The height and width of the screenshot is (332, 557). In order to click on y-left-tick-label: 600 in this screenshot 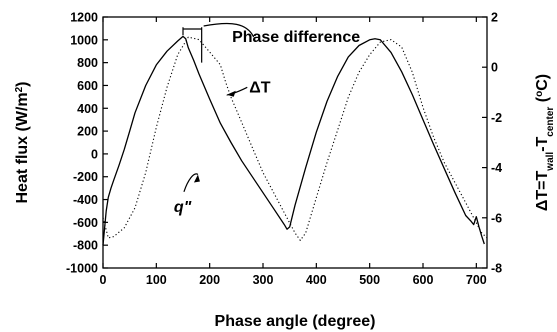, I will do `click(87, 86)`.